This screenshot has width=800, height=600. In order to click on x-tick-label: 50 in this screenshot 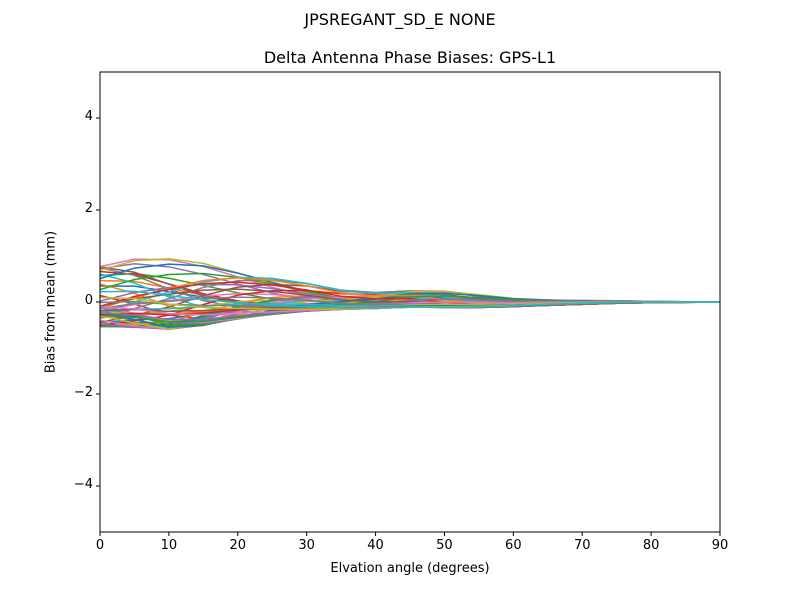, I will do `click(444, 545)`.